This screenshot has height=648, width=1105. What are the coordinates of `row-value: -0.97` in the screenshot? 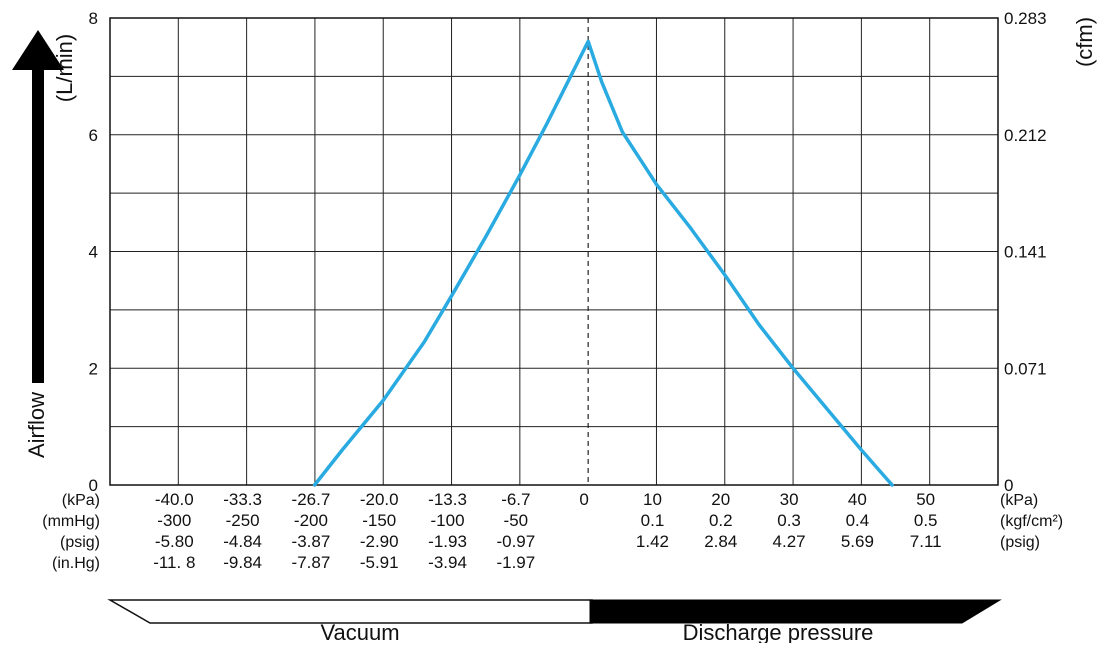 It's located at (515, 541).